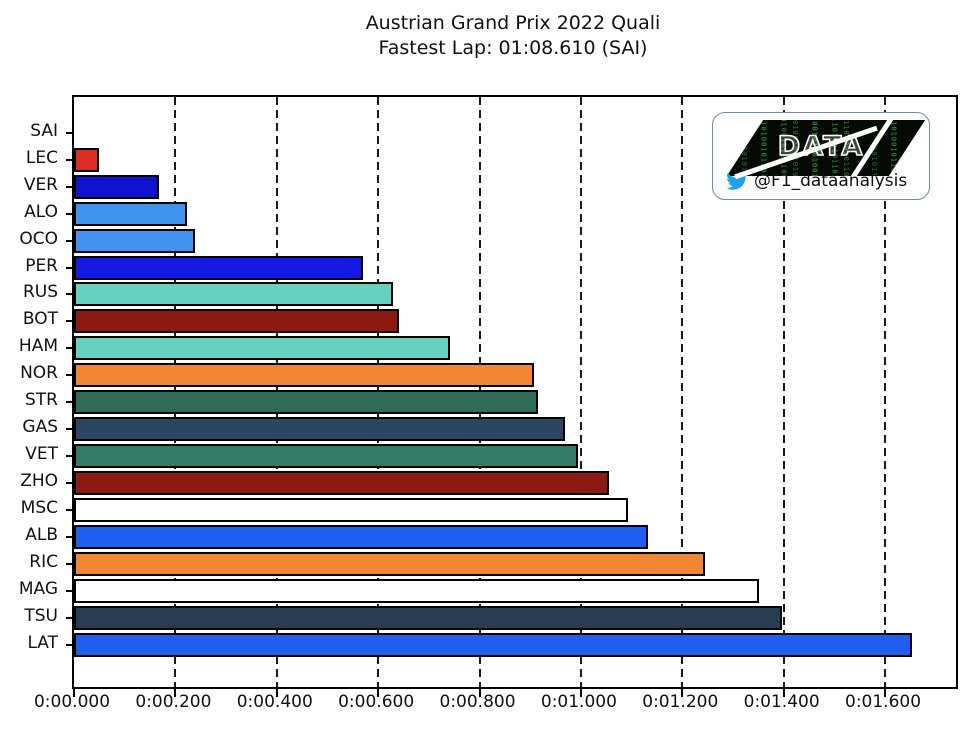 This screenshot has width=980, height=734. What do you see at coordinates (70, 186) in the screenshot?
I see `ytick-ver` at bounding box center [70, 186].